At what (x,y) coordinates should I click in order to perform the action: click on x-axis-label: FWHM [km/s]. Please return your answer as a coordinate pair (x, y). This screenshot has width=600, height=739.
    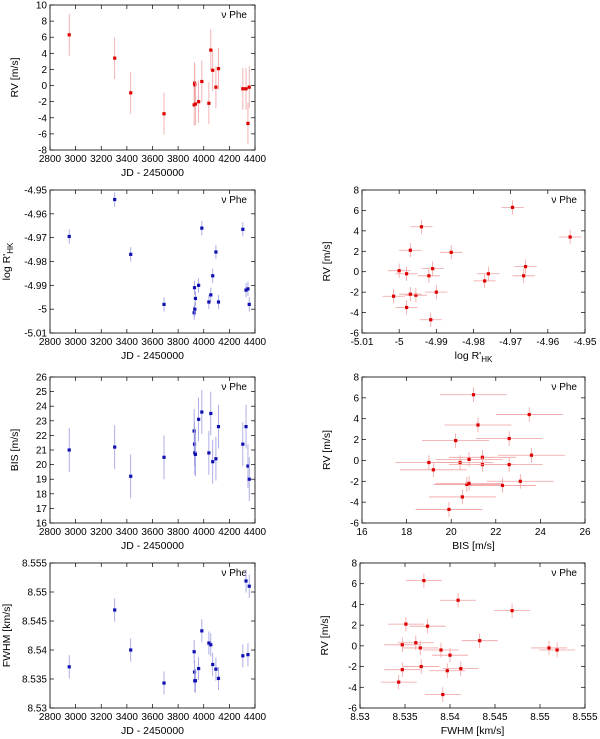
    Looking at the image, I should click on (473, 731).